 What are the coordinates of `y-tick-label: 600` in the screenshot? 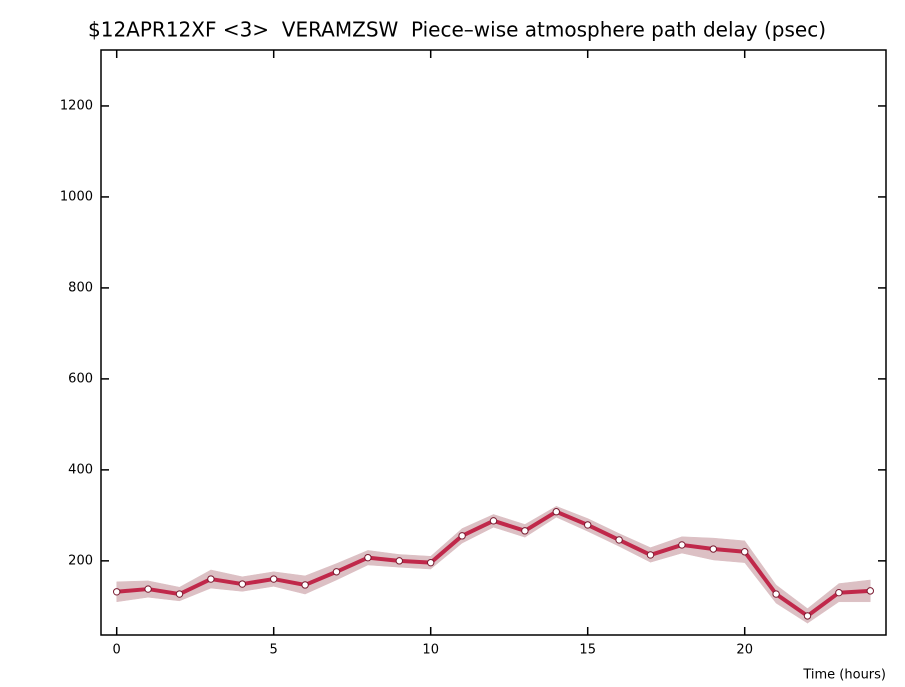 It's located at (80, 378).